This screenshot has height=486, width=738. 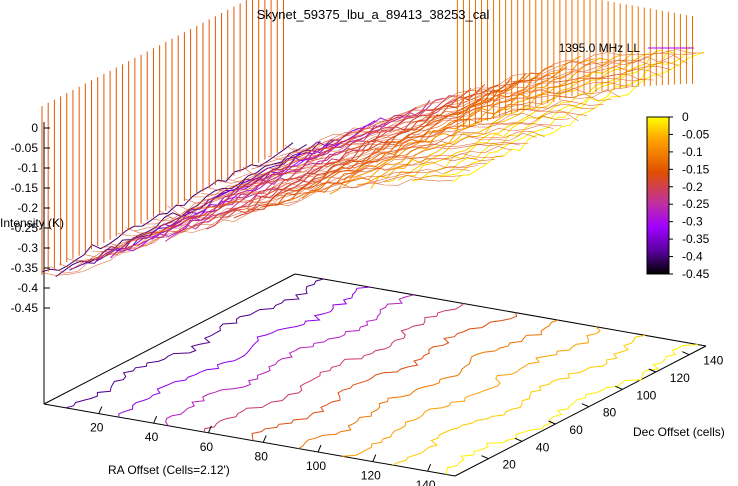 What do you see at coordinates (646, 395) in the screenshot?
I see `y-tick-label: 100` at bounding box center [646, 395].